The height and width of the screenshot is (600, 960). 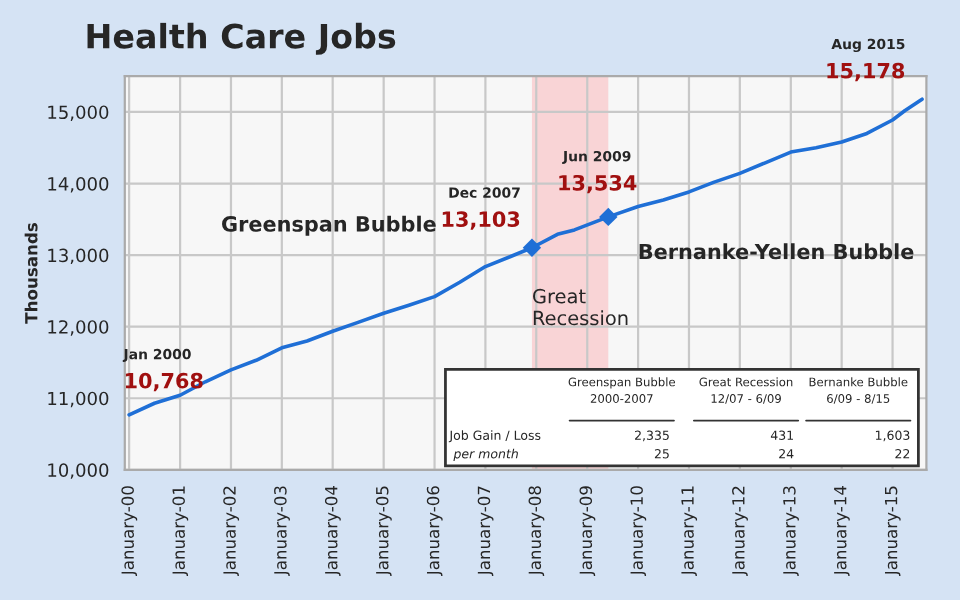 I want to click on x-tick-label: January-15, so click(x=892, y=531).